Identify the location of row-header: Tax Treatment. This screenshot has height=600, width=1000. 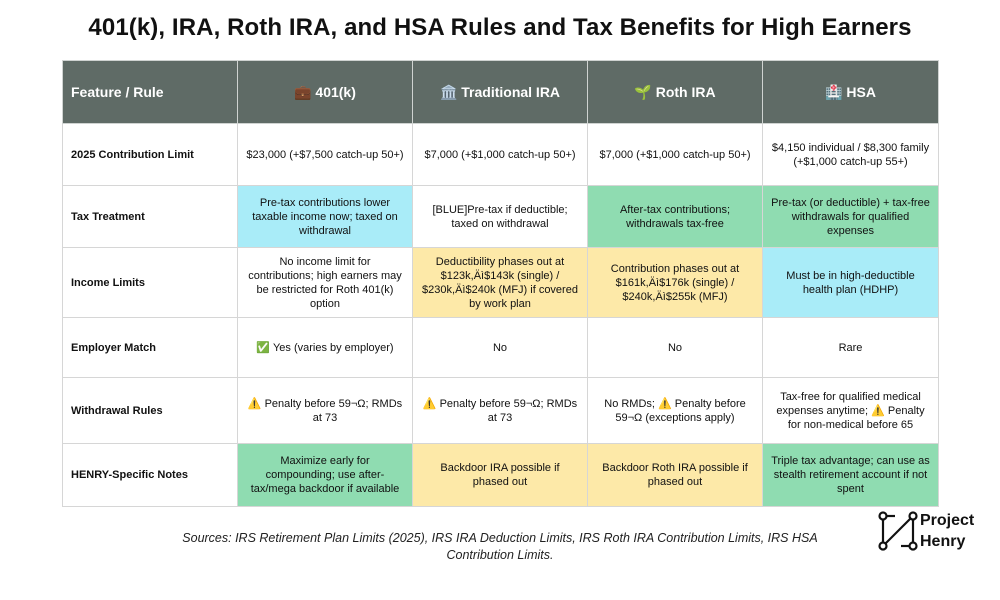
(150, 216).